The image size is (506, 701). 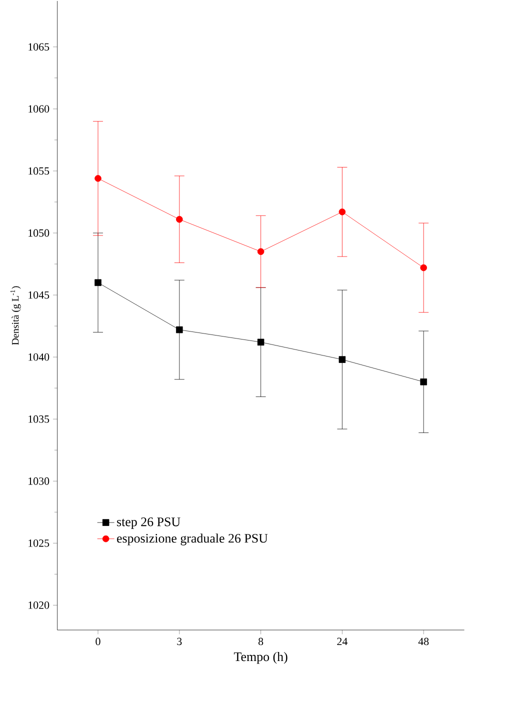 What do you see at coordinates (39, 47) in the screenshot?
I see `y-tick-label: 1065` at bounding box center [39, 47].